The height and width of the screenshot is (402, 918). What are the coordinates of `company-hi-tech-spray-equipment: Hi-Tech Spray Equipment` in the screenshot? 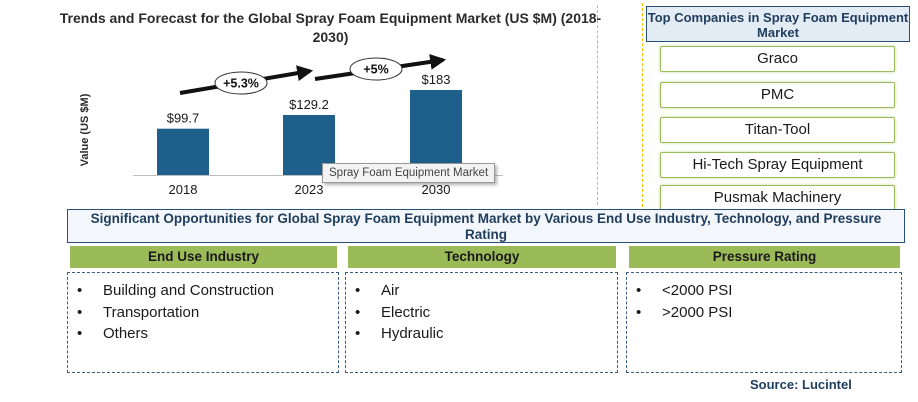 It's located at (777, 165).